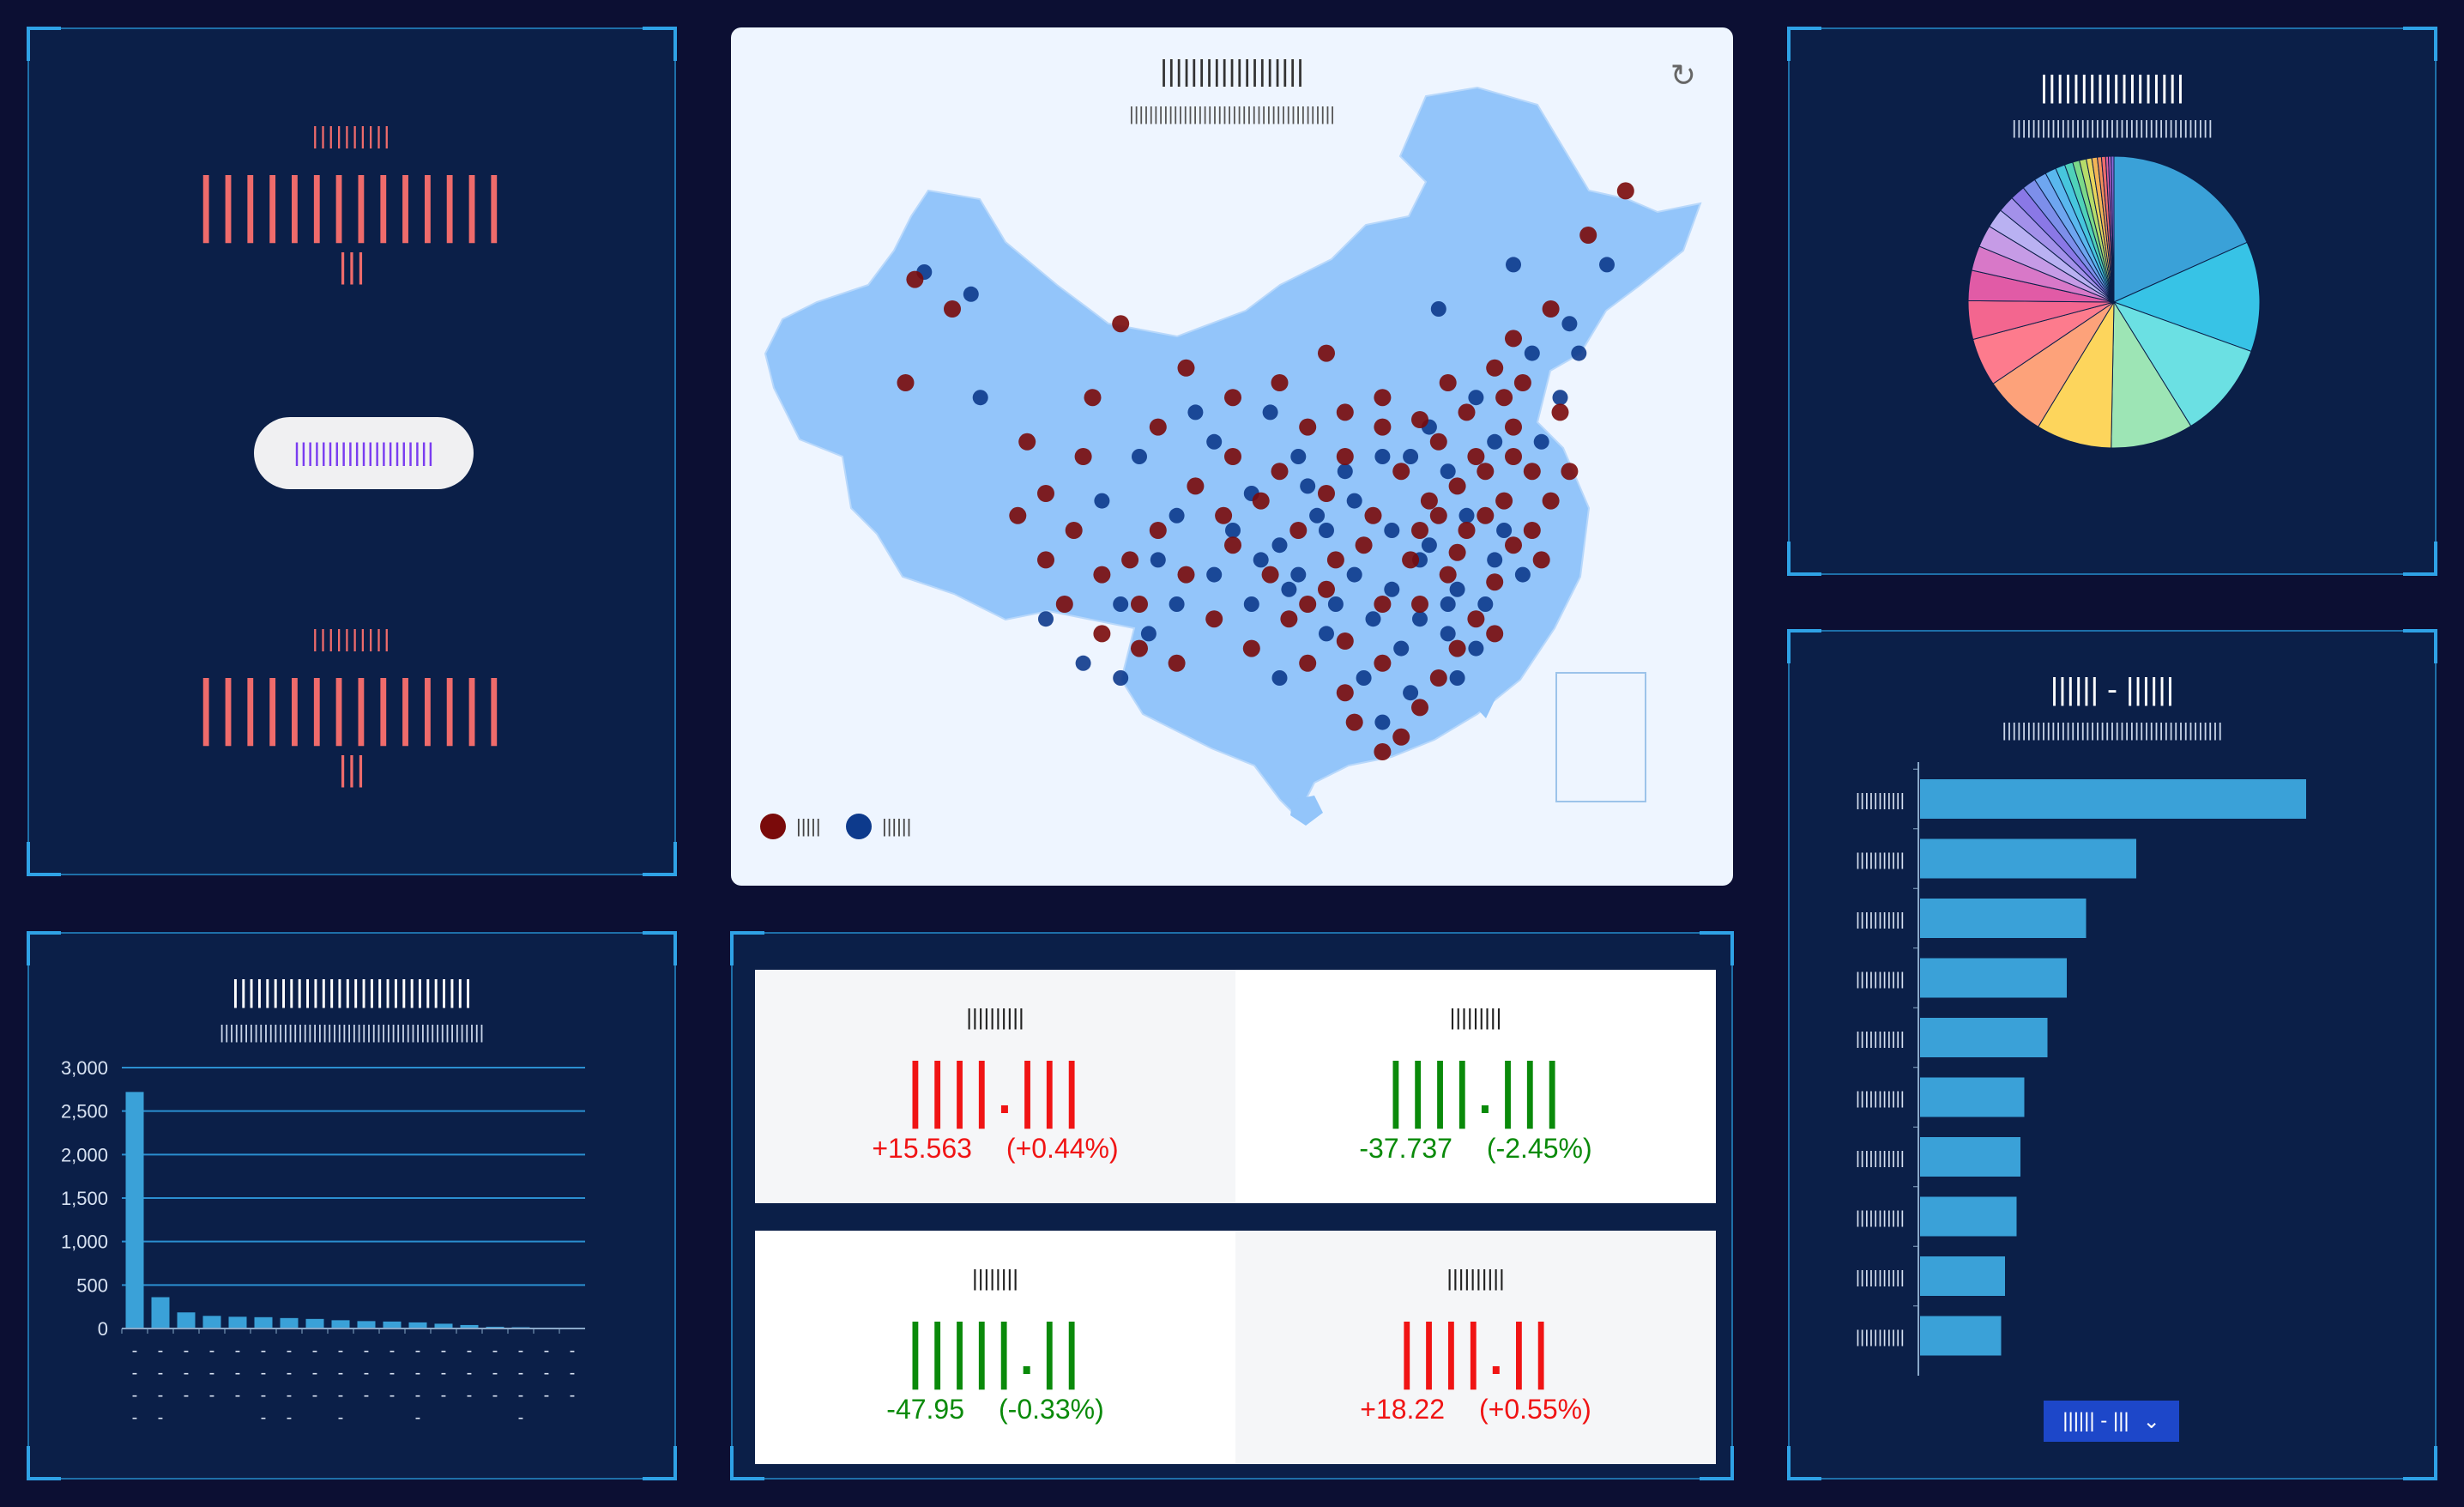 This screenshot has width=2464, height=1507. I want to click on legend-item-a: |||||, so click(790, 826).